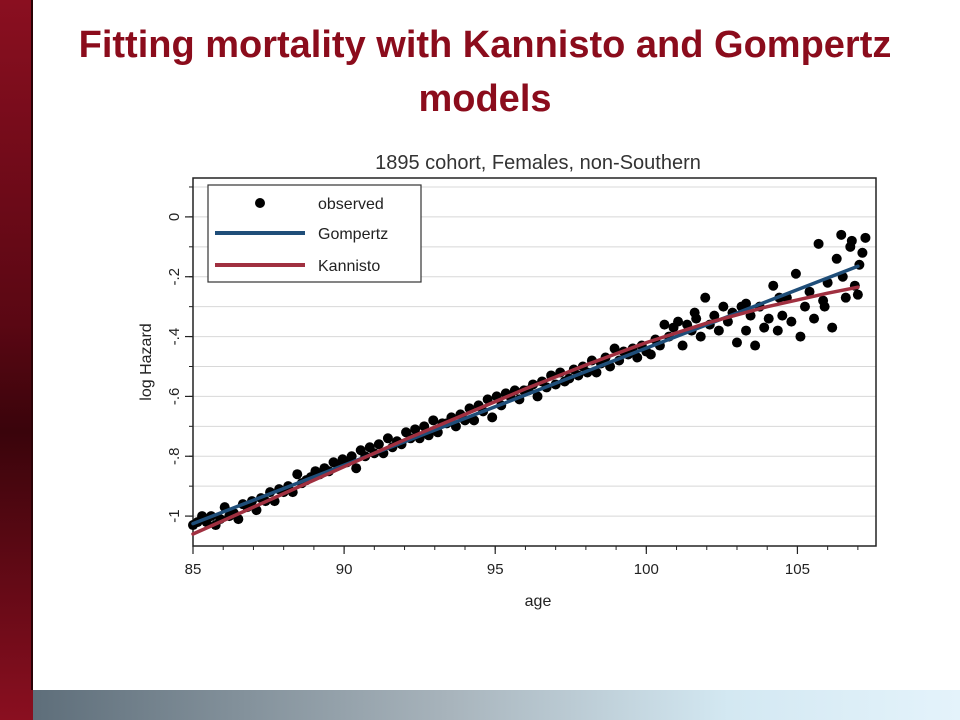 The image size is (960, 720). Describe the element at coordinates (538, 601) in the screenshot. I see `x-axis-label: age` at that location.